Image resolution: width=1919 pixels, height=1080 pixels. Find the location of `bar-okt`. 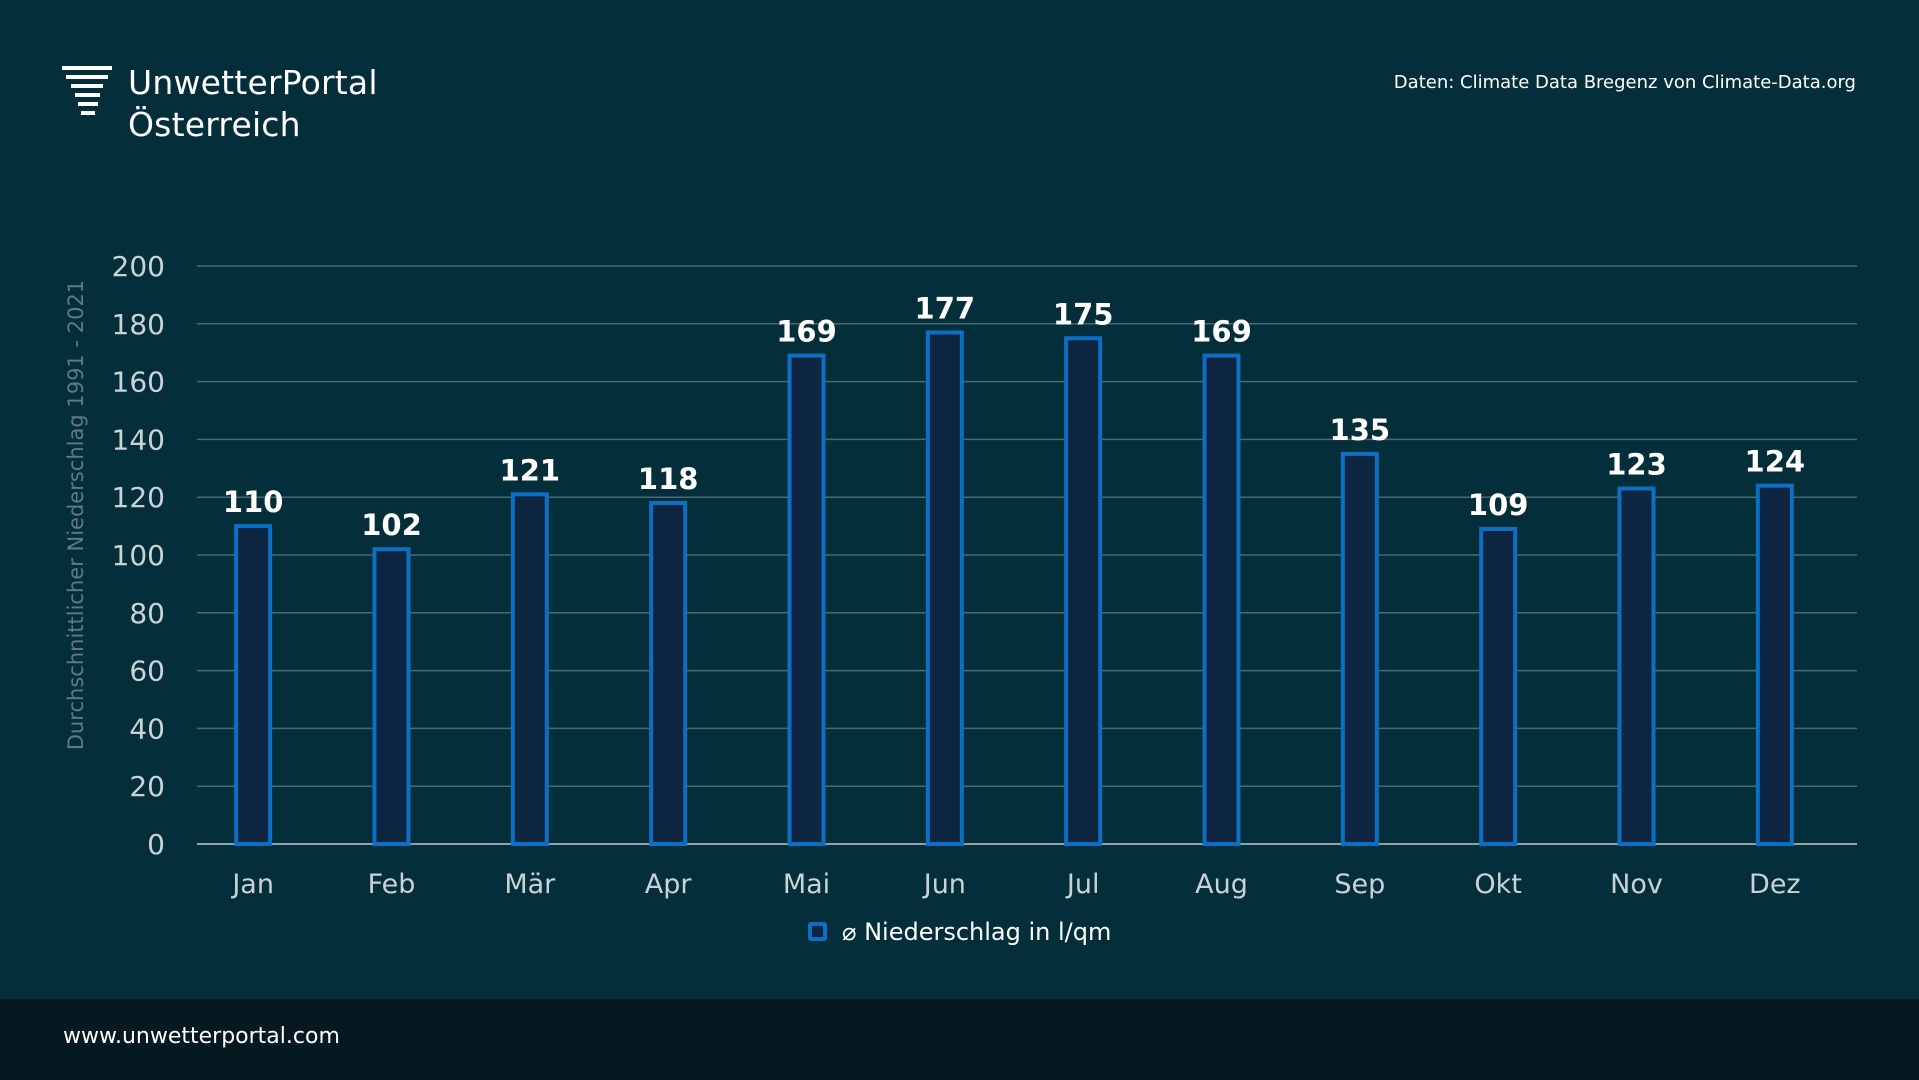

bar-okt is located at coordinates (1498, 686).